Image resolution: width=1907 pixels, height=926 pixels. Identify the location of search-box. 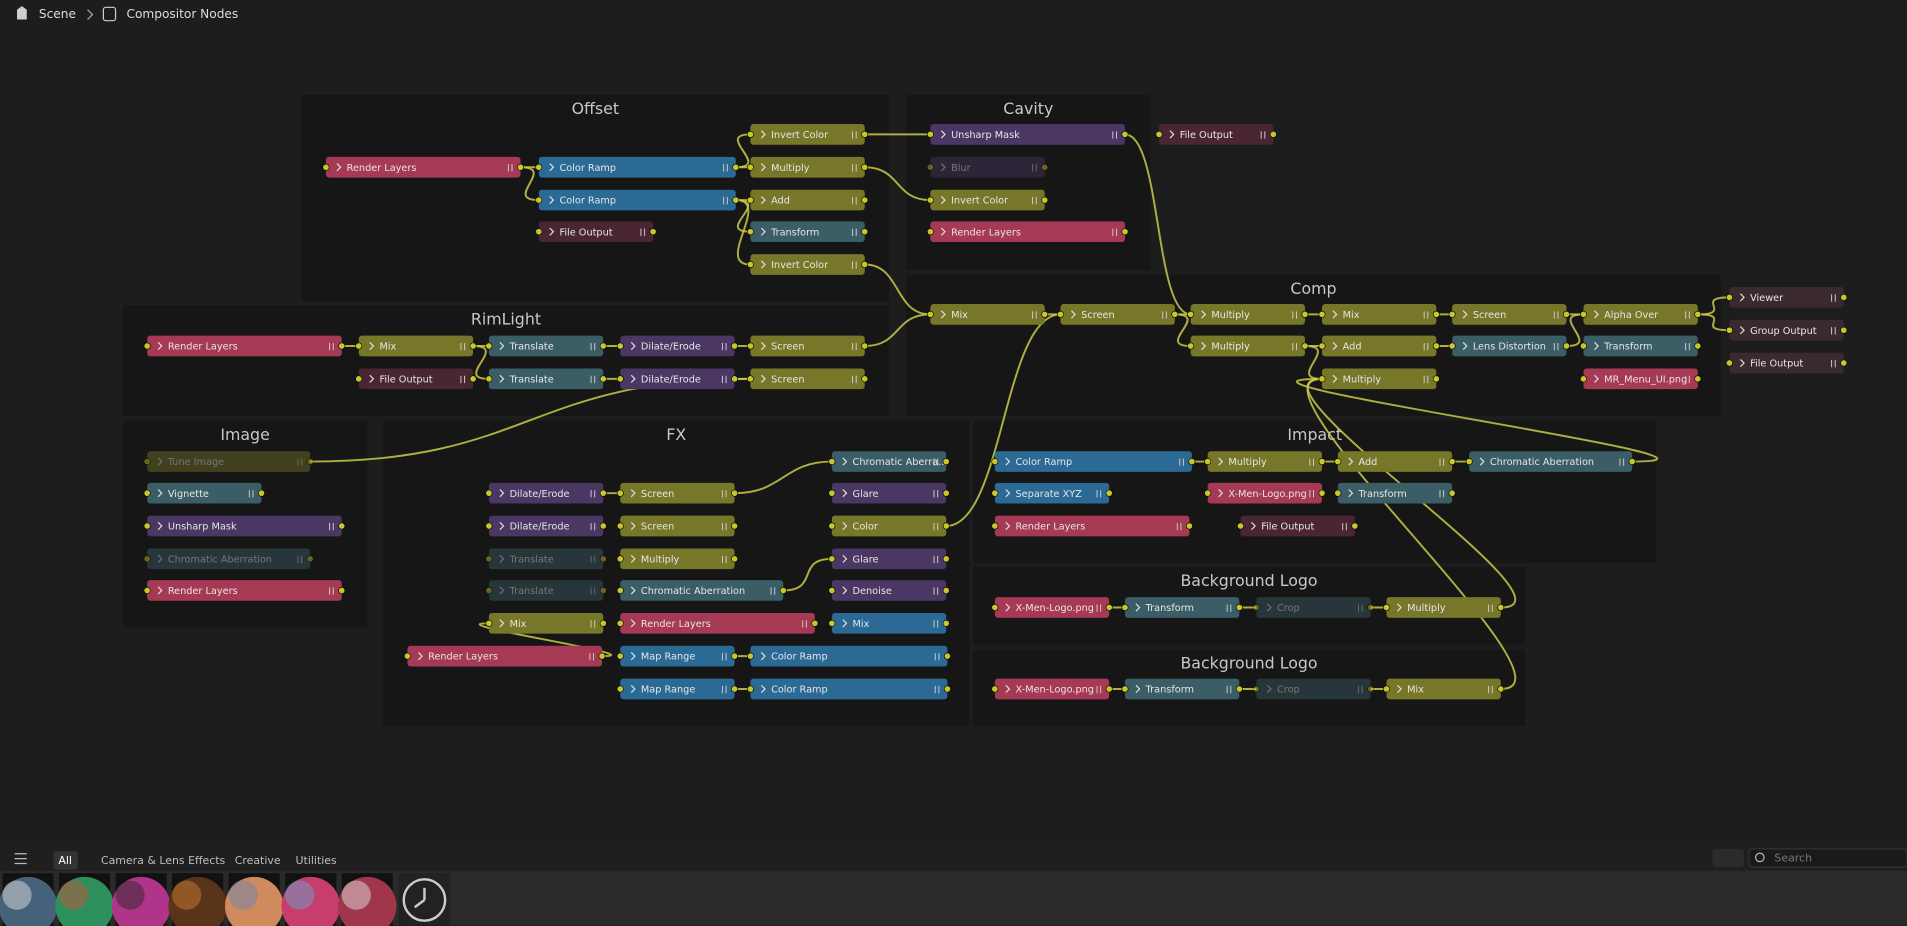
(1827, 858).